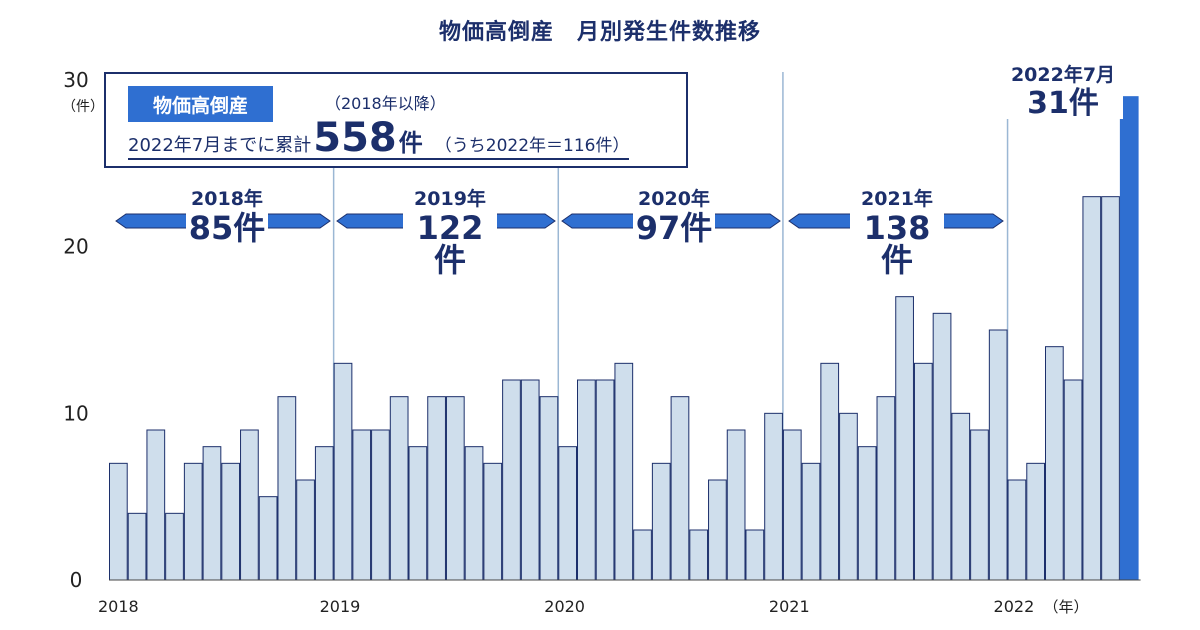 This screenshot has width=1200, height=630. I want to click on summary-total-unit: 件, so click(410, 143).